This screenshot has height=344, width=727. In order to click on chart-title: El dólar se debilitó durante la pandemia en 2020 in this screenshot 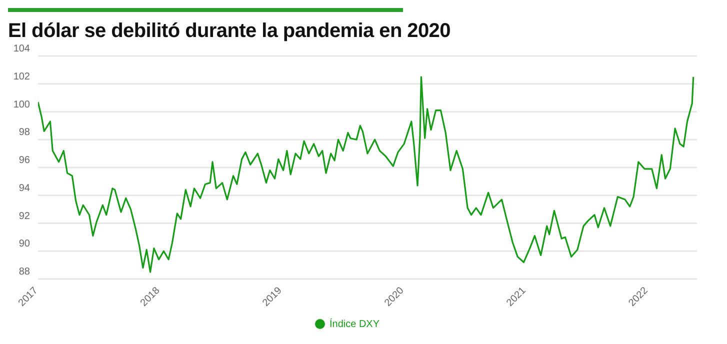, I will do `click(229, 31)`.